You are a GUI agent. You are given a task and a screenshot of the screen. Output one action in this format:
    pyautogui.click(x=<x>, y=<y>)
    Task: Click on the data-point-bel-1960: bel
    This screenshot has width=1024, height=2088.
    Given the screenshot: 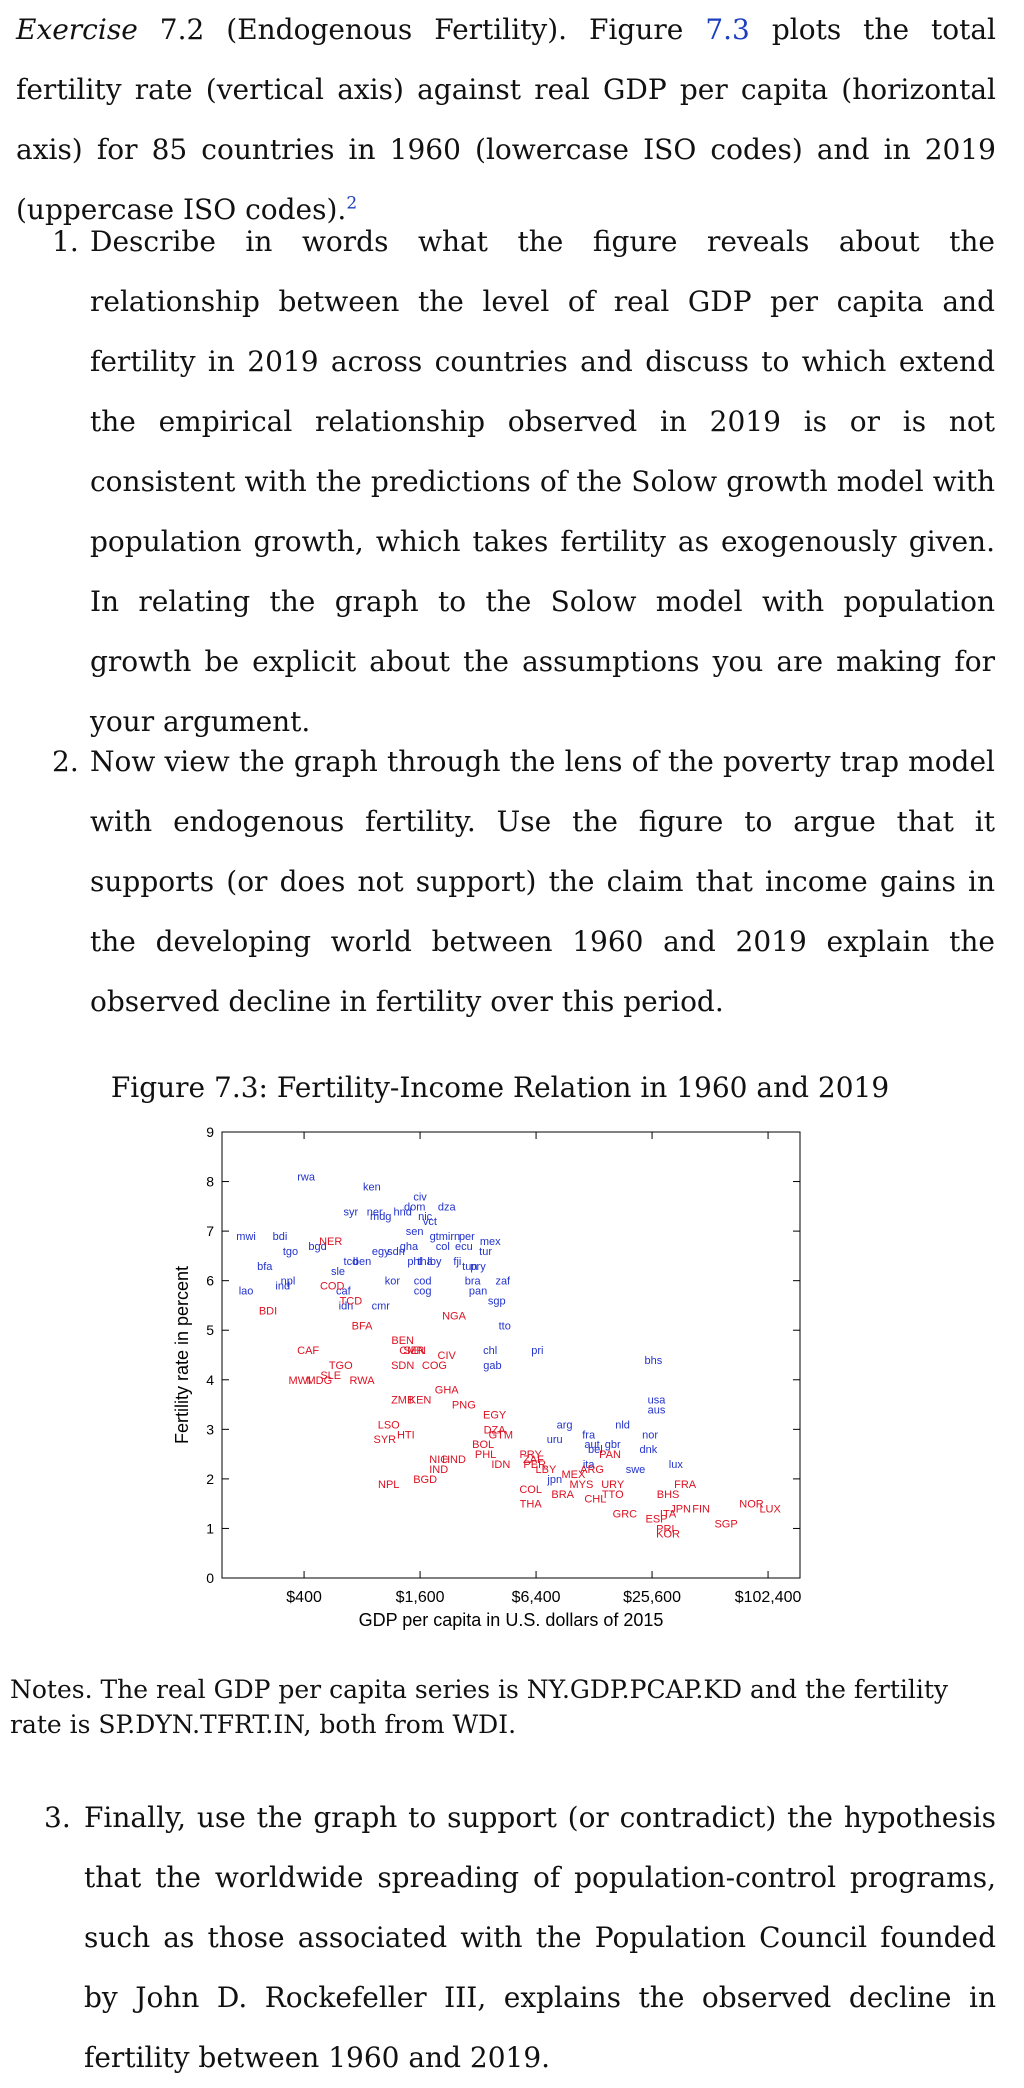 What is the action you would take?
    pyautogui.click(x=595, y=1450)
    